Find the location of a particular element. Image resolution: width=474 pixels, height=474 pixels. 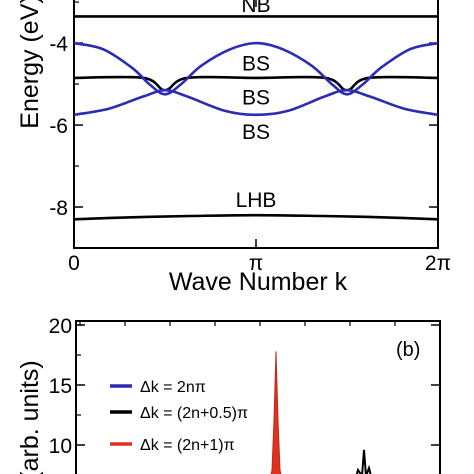

panel-a-y-axis-label: Energy (eV) is located at coordinates (30, 64).